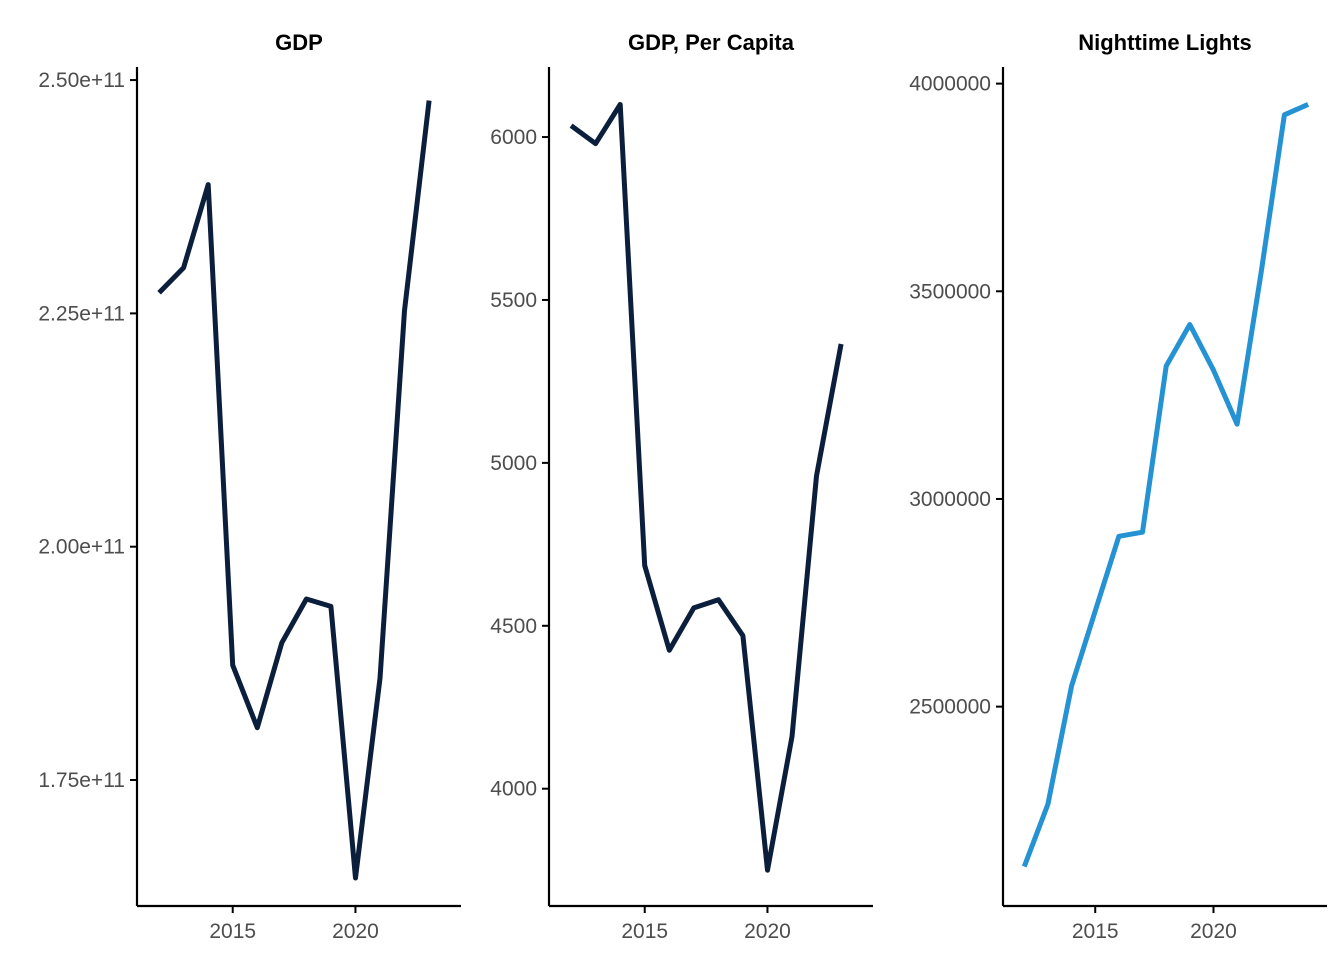  What do you see at coordinates (950, 499) in the screenshot?
I see `y-tick-label: 3000000` at bounding box center [950, 499].